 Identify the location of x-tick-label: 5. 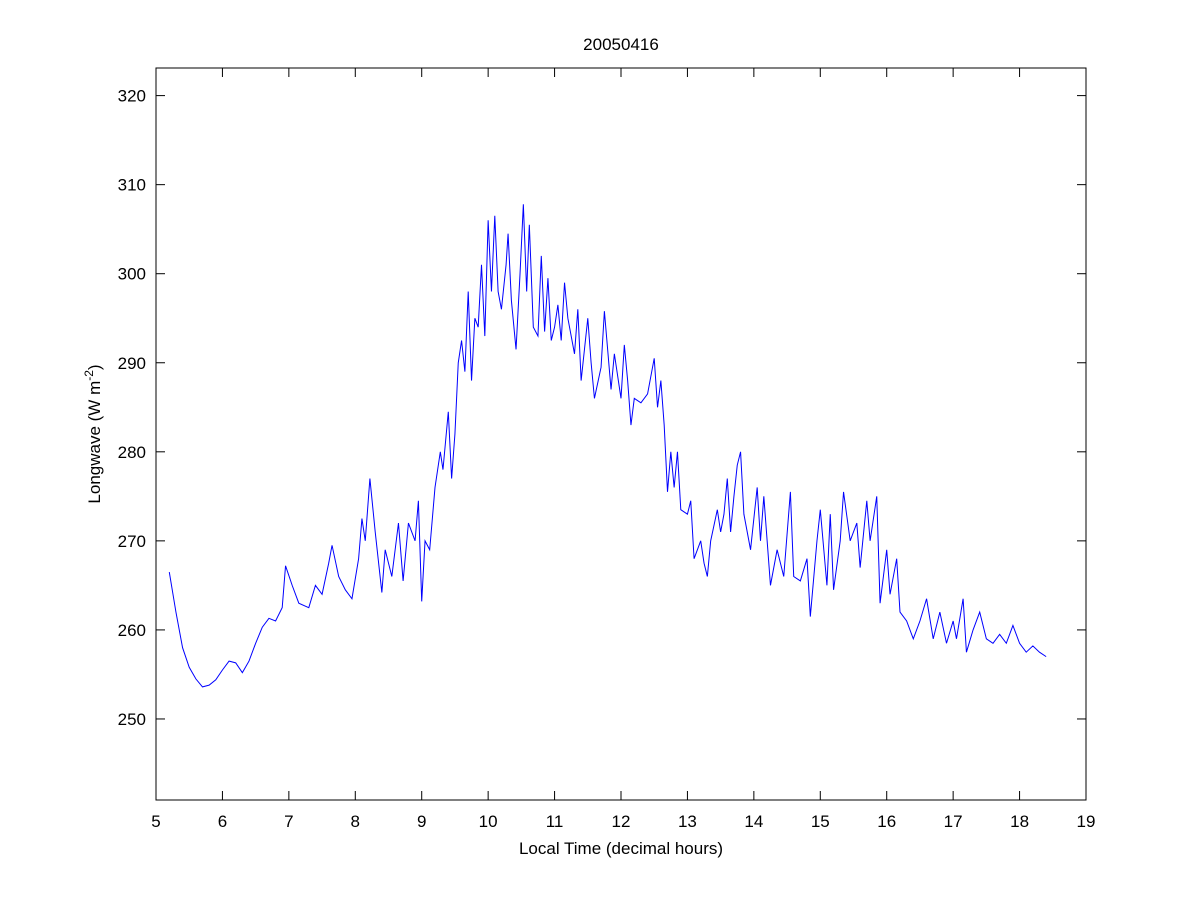
(155, 821).